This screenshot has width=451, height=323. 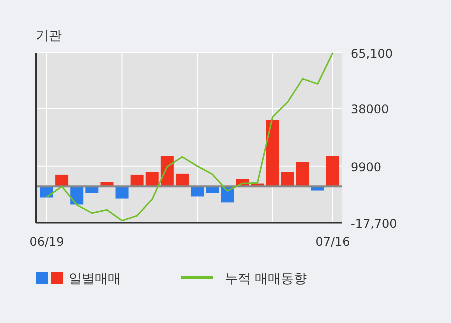 What do you see at coordinates (374, 224) in the screenshot?
I see `y-tick-label: -17,700` at bounding box center [374, 224].